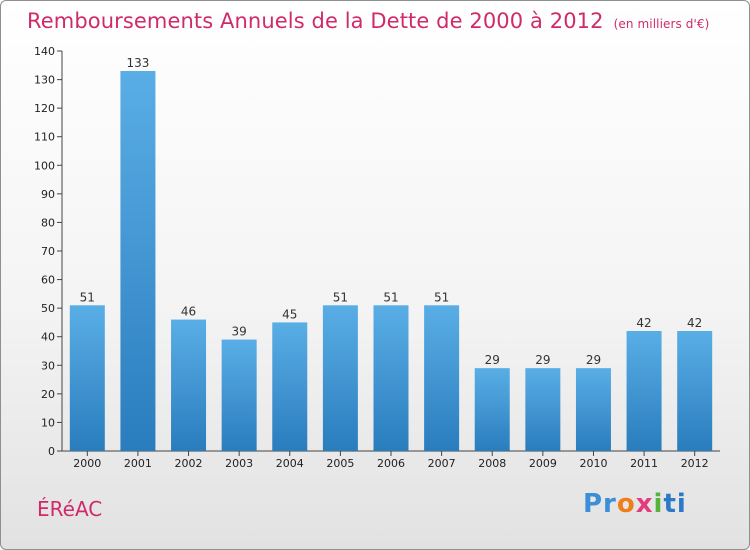  Describe the element at coordinates (492, 409) in the screenshot. I see `bar-2008` at that location.